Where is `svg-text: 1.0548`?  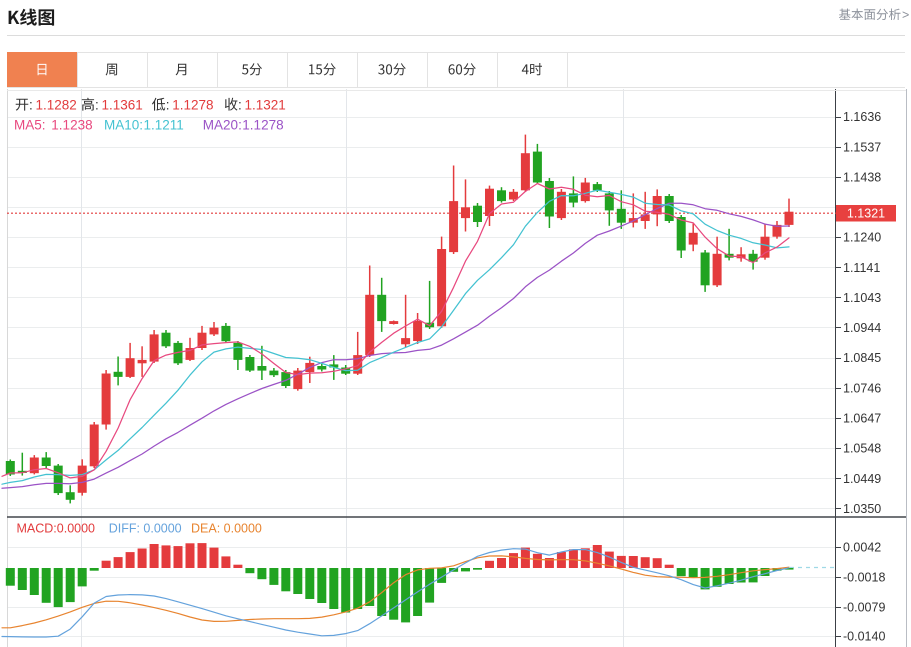
svg-text: 1.0548 is located at coordinates (862, 449).